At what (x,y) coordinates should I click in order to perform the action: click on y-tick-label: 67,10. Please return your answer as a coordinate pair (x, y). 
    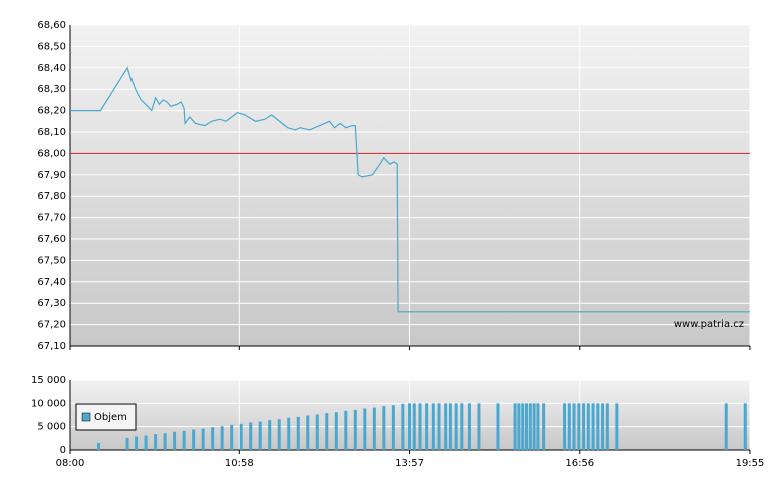
    Looking at the image, I should click on (51, 346).